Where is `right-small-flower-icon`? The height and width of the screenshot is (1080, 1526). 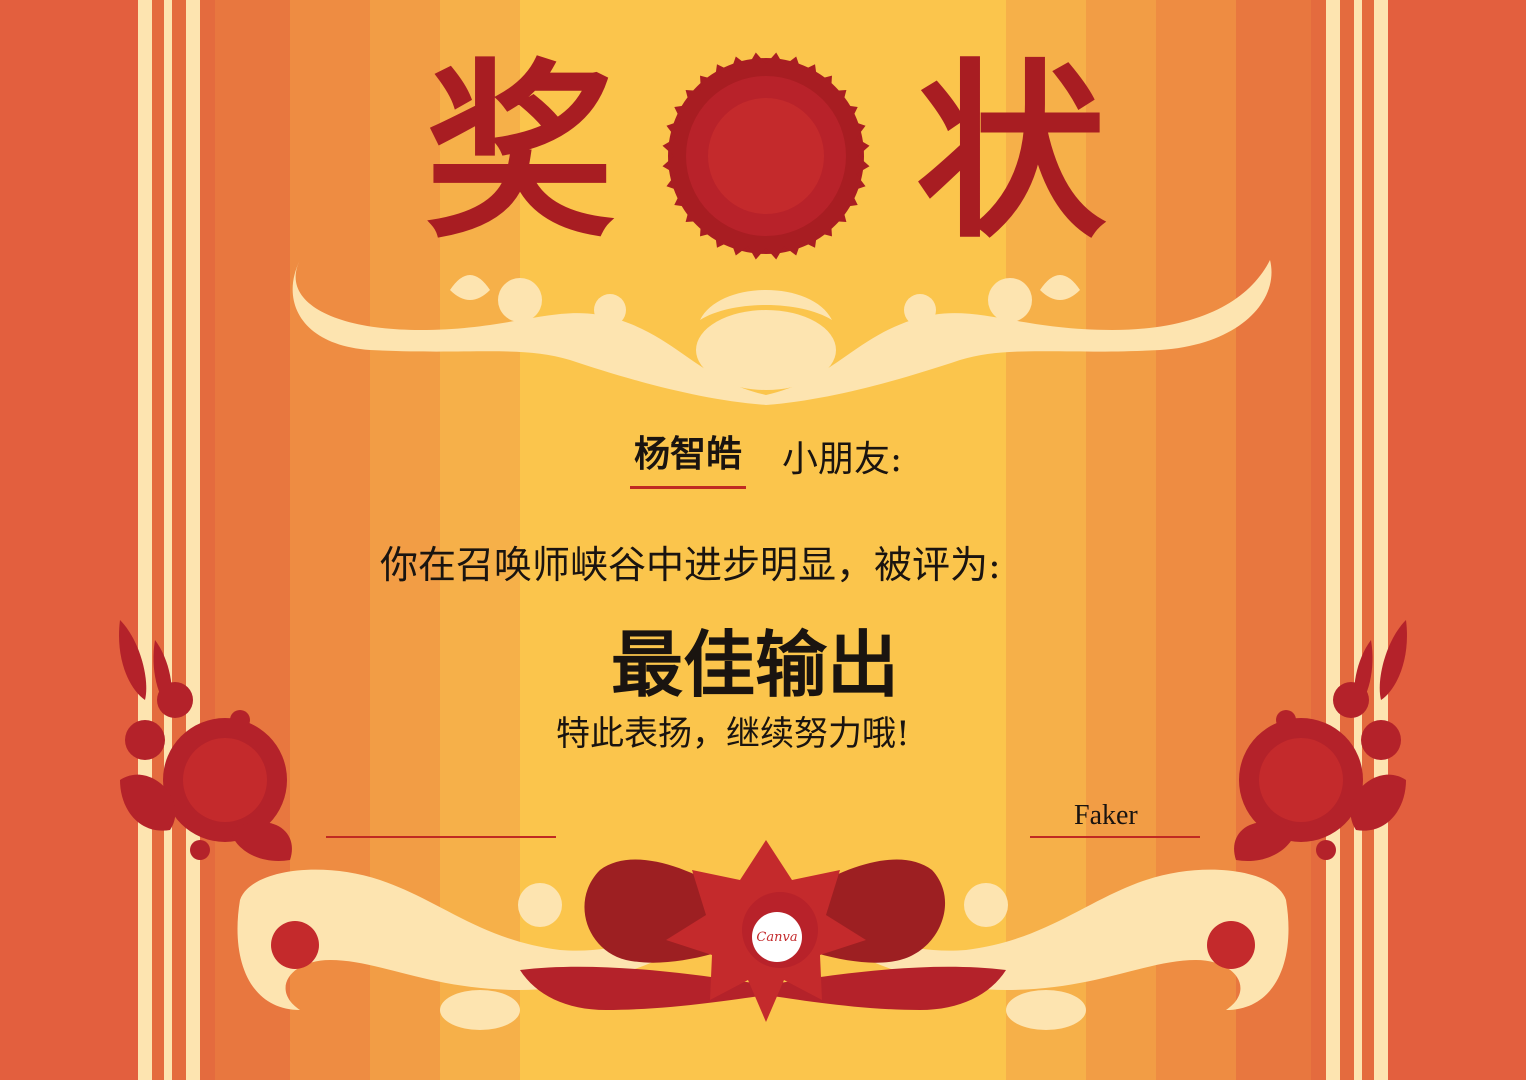 right-small-flower-icon is located at coordinates (1231, 945).